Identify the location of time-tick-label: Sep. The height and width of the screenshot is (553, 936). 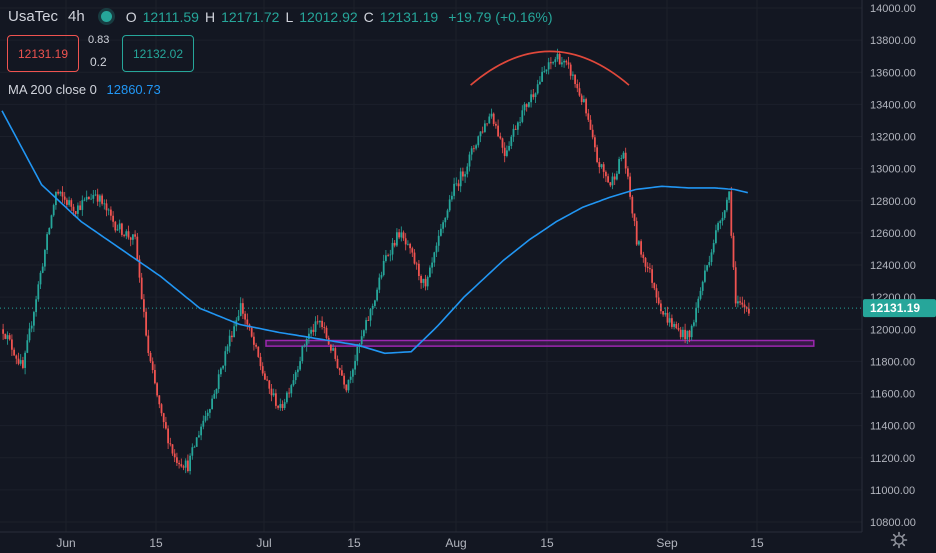
(667, 543).